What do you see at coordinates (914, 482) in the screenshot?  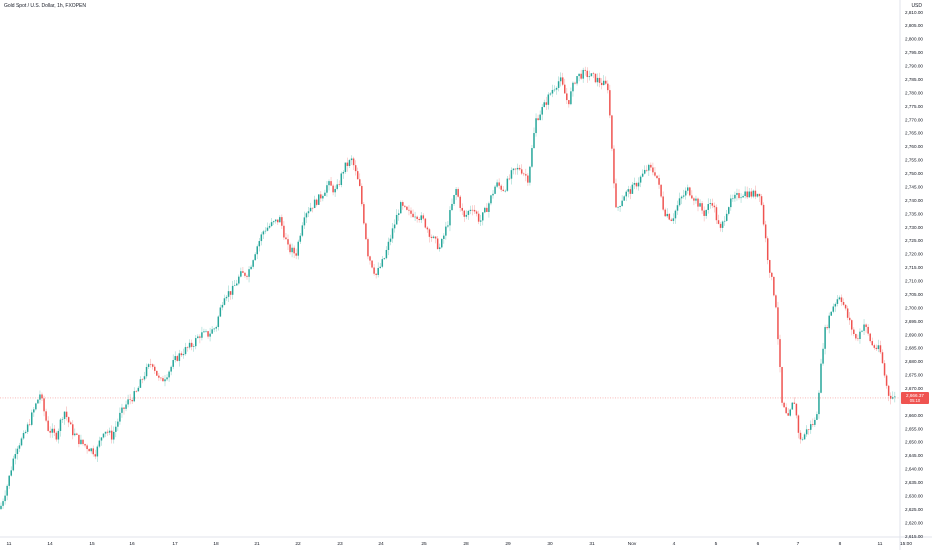 I see `y-tick-label: 2,635.00` at bounding box center [914, 482].